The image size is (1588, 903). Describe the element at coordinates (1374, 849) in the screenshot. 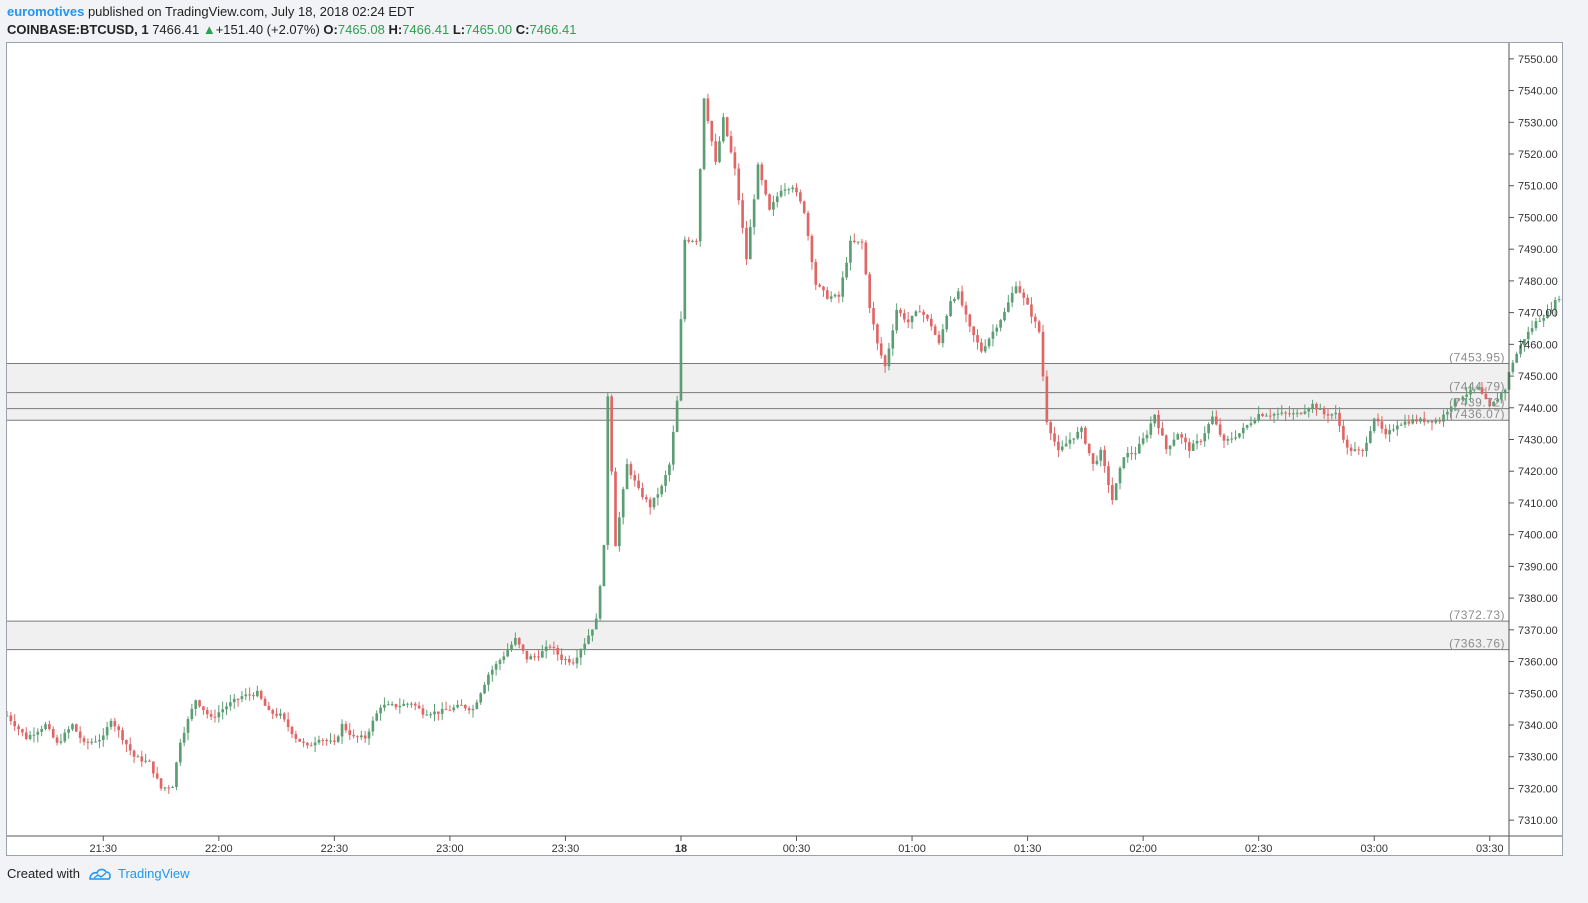

I see `time-tick-label: 03:00` at that location.